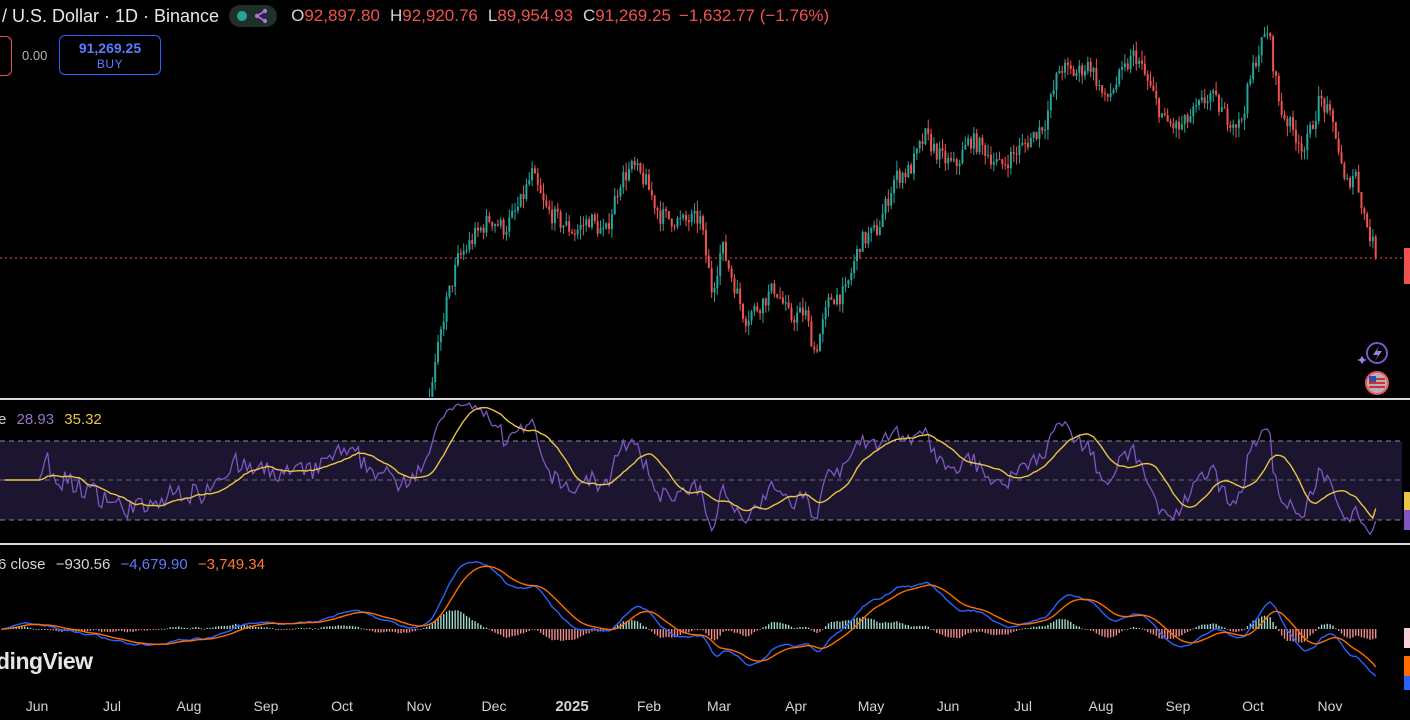 The image size is (1410, 720). I want to click on tradingview-watermark: dingView, so click(46, 661).